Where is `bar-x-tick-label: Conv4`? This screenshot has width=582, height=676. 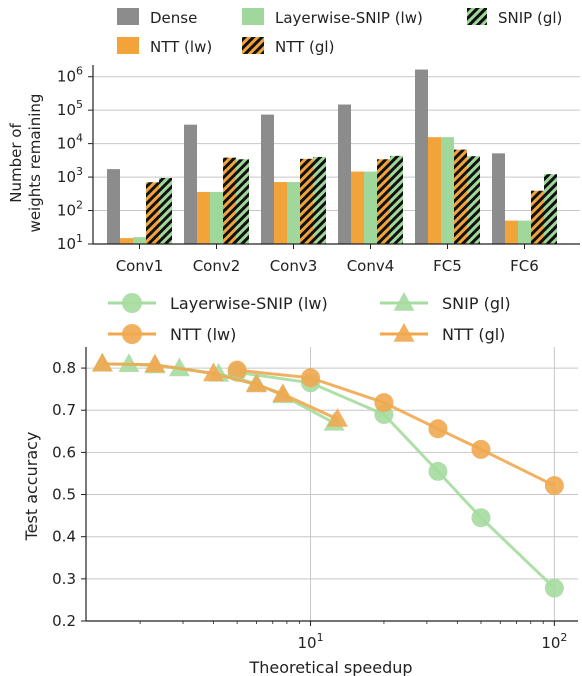
bar-x-tick-label: Conv4 is located at coordinates (371, 266).